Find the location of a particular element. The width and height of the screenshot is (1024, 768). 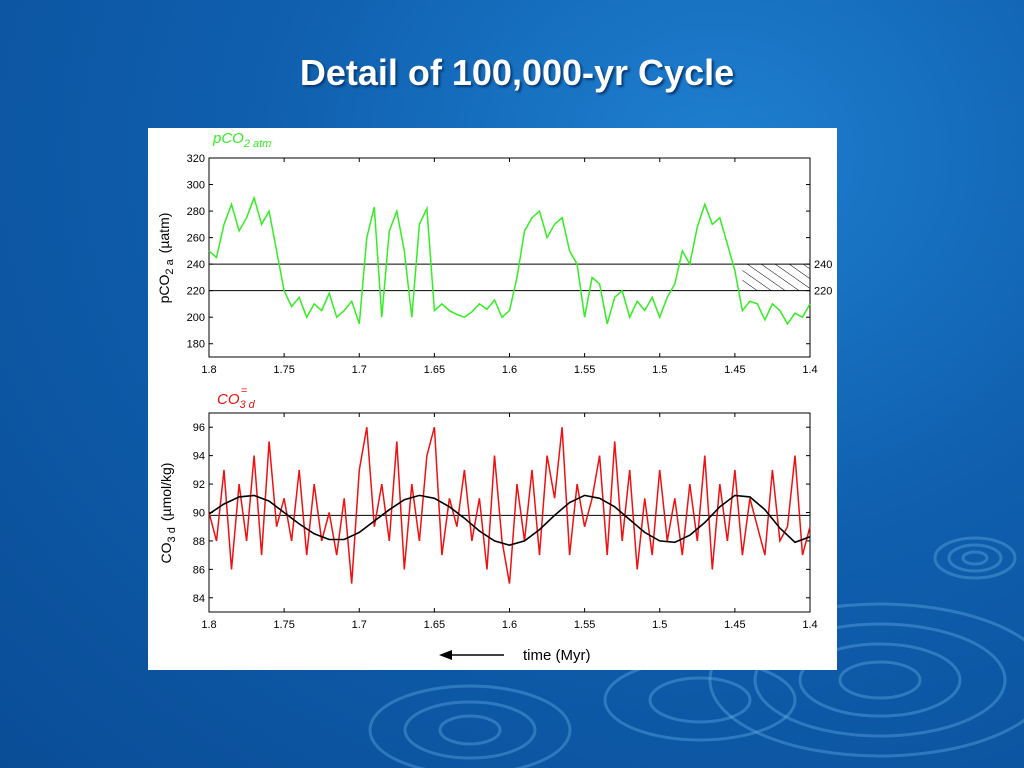

y-tick-label: 260 is located at coordinates (196, 239).